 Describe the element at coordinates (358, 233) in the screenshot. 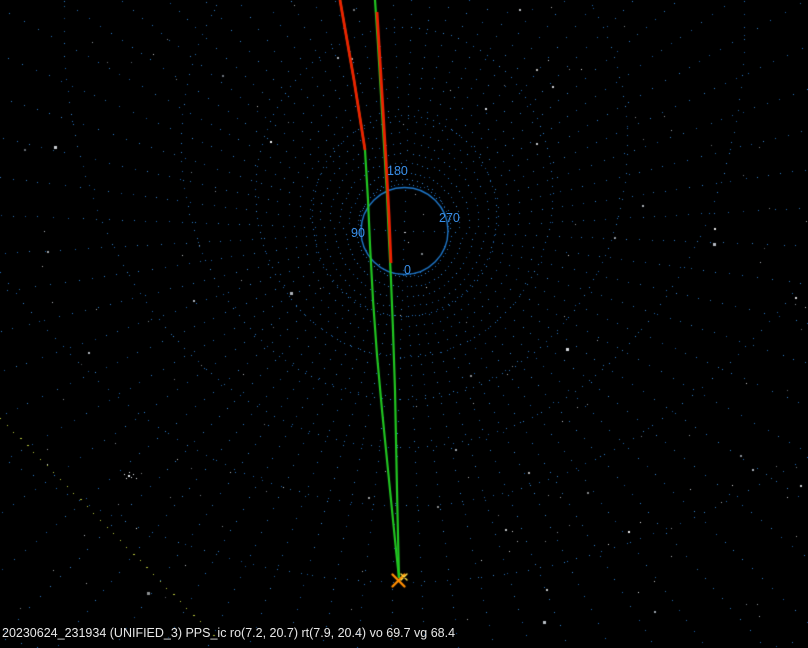

I see `azimuth-label-90: 90` at that location.